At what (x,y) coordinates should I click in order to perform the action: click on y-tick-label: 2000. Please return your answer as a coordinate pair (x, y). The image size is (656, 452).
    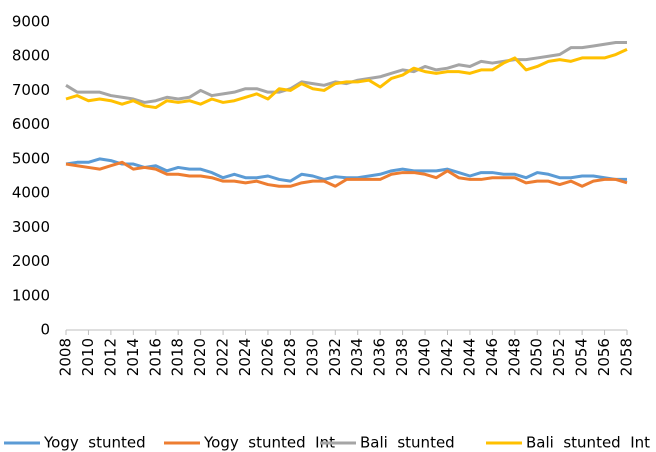
    Looking at the image, I should click on (31, 261).